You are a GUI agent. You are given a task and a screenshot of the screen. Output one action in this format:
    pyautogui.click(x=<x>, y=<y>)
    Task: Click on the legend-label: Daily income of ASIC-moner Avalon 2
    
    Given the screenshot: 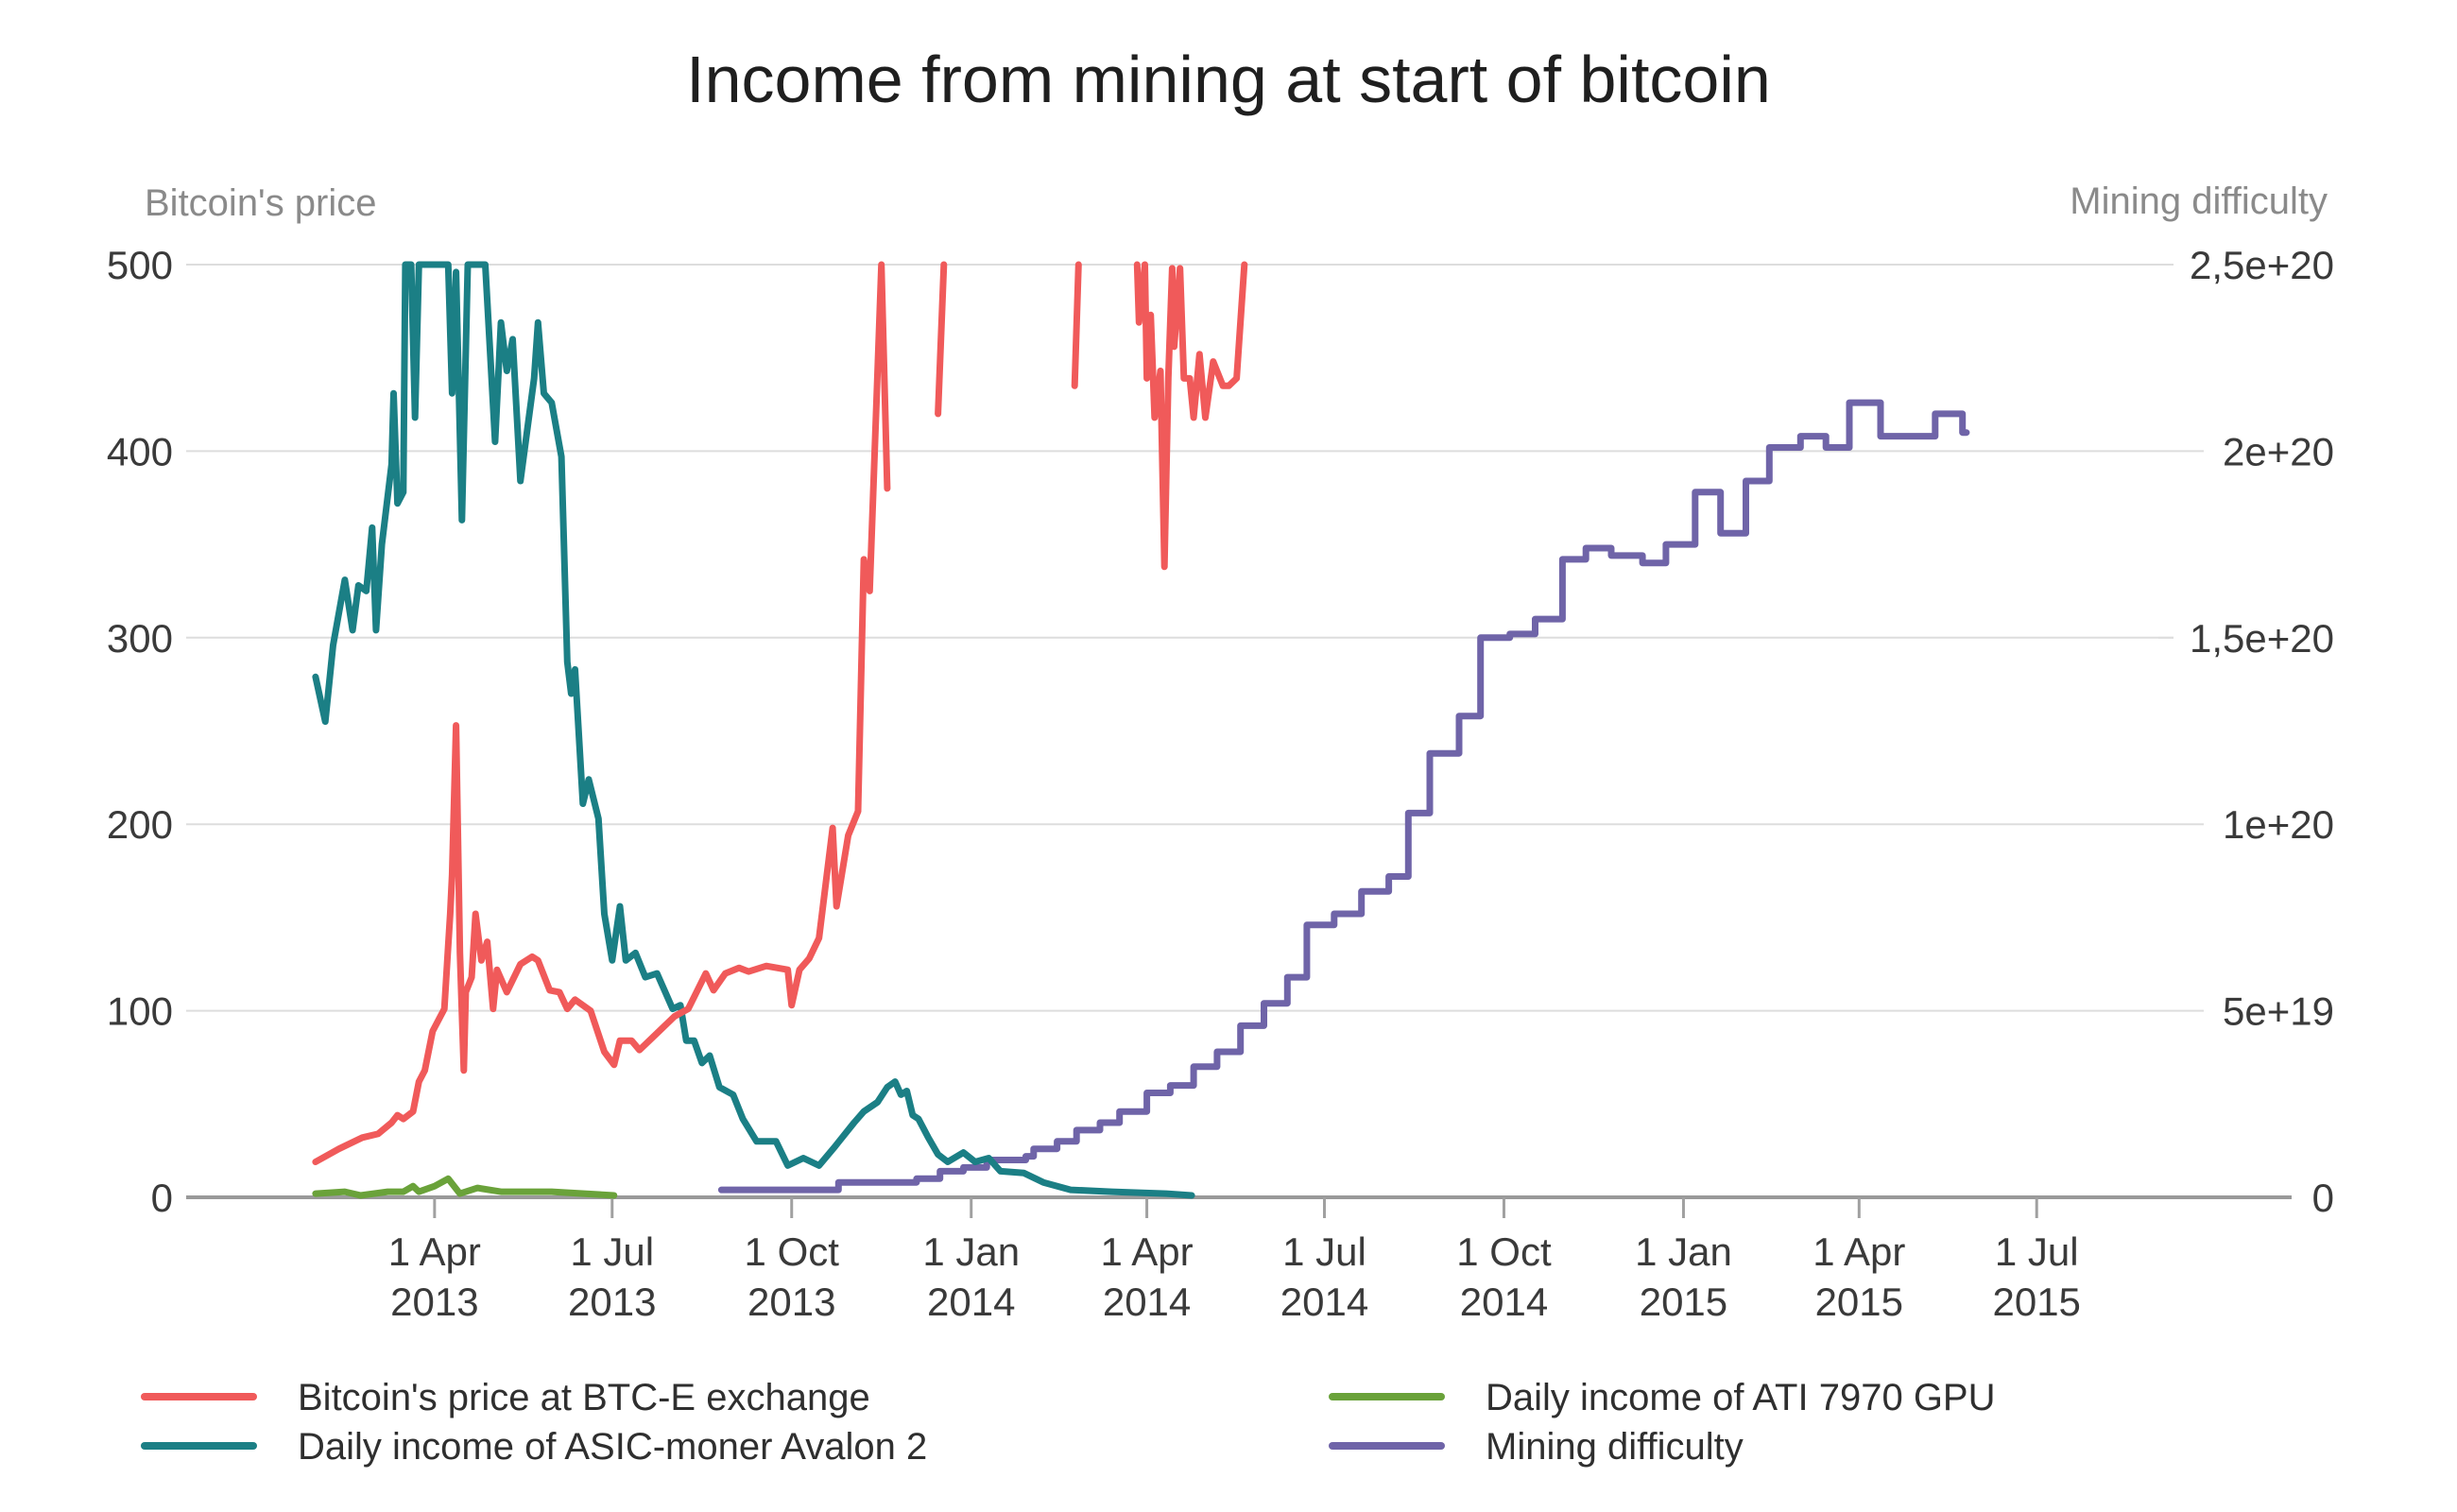 What is the action you would take?
    pyautogui.click(x=612, y=1447)
    